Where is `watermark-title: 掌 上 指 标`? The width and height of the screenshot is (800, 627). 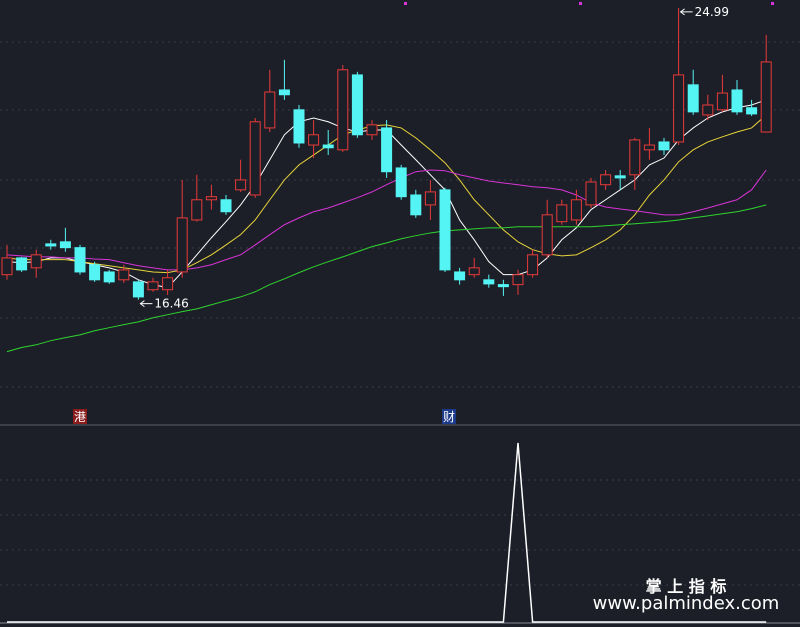
watermark-title: 掌 上 指 标 is located at coordinates (686, 586).